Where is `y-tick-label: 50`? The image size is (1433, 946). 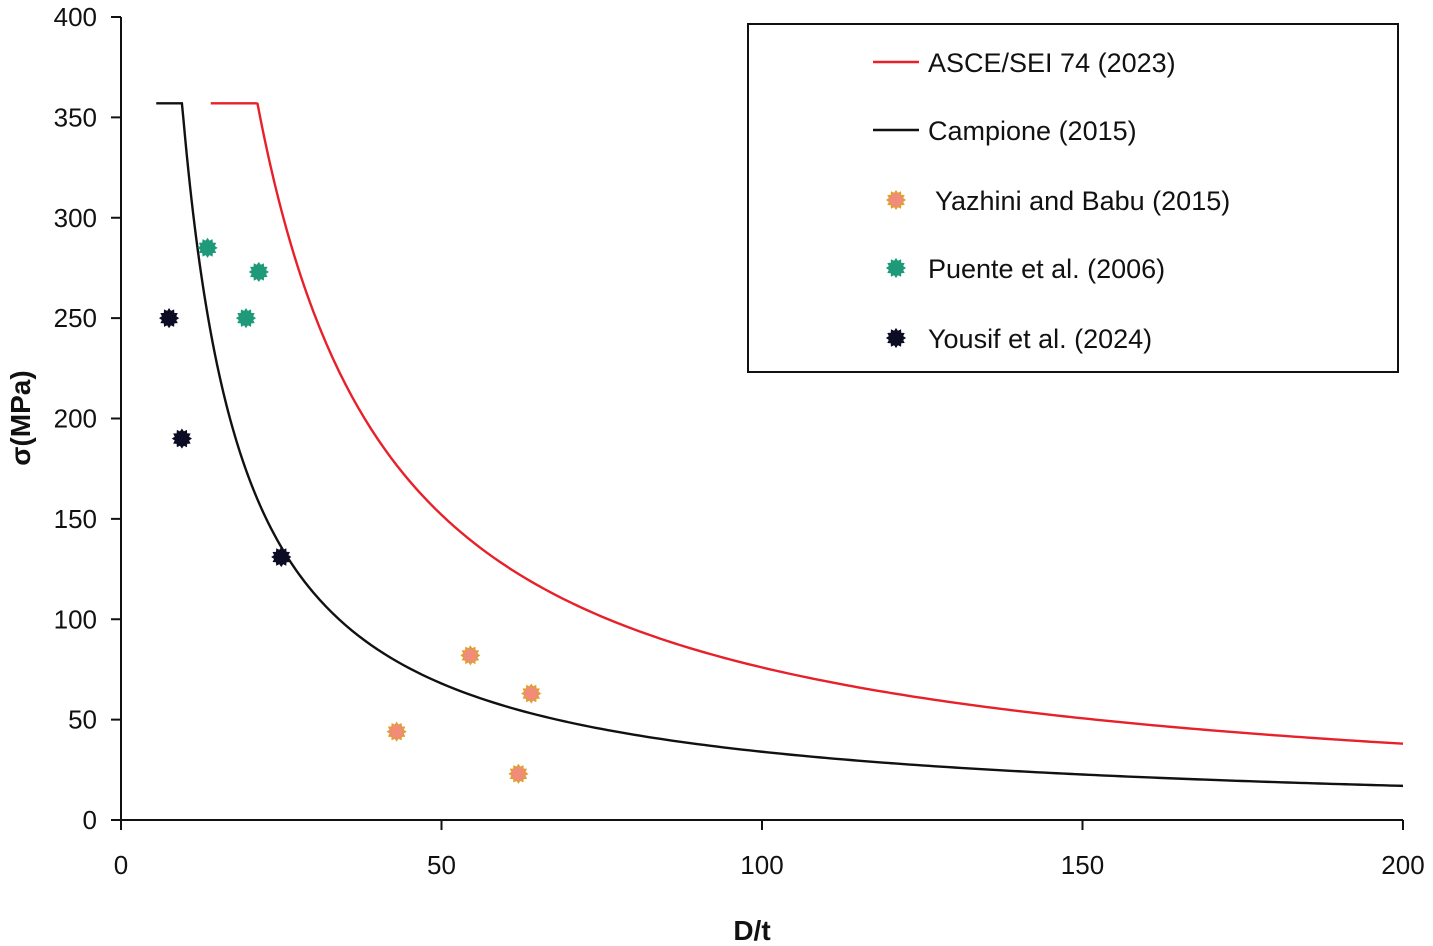
y-tick-label: 50 is located at coordinates (82, 720).